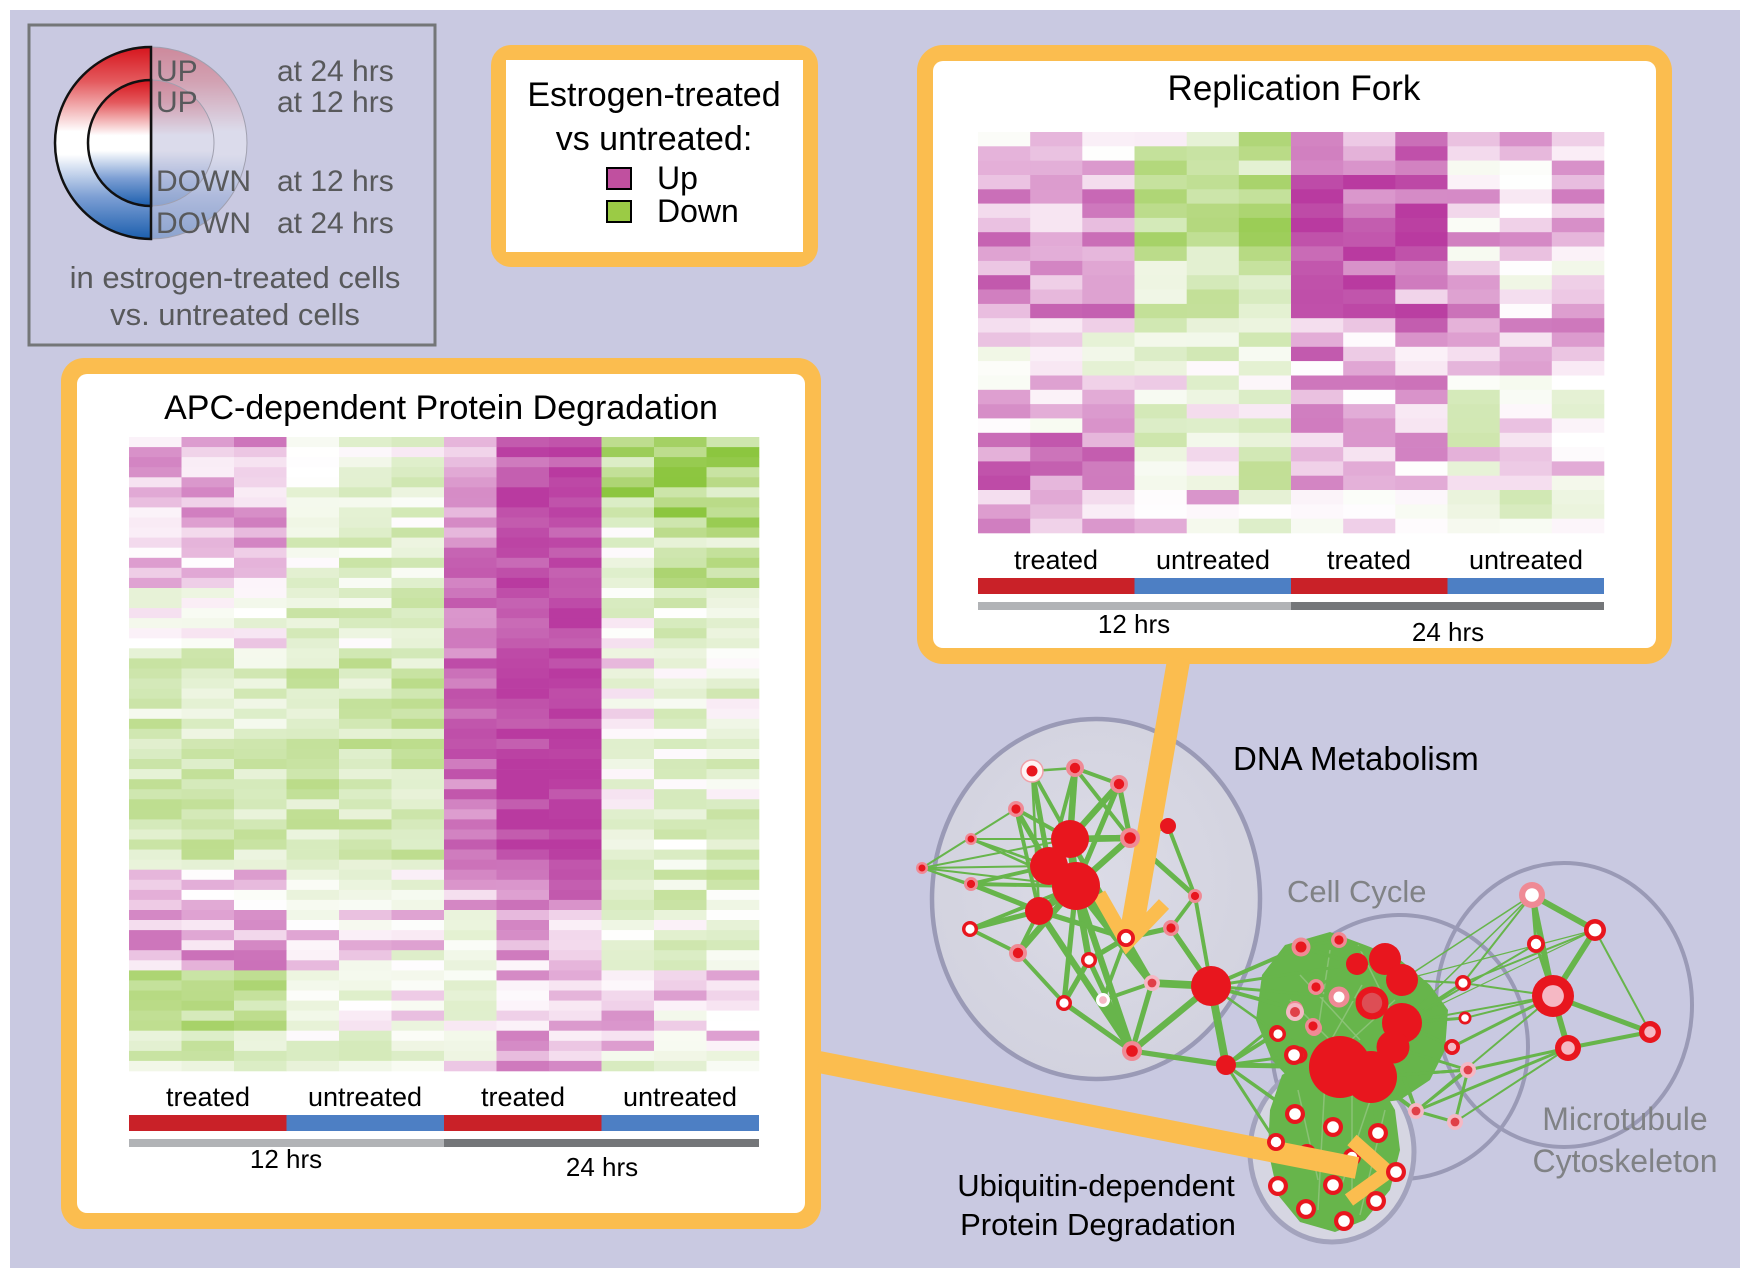 Image resolution: width=1750 pixels, height=1279 pixels. I want to click on svg-text: vs. untreated cells, so click(235, 314).